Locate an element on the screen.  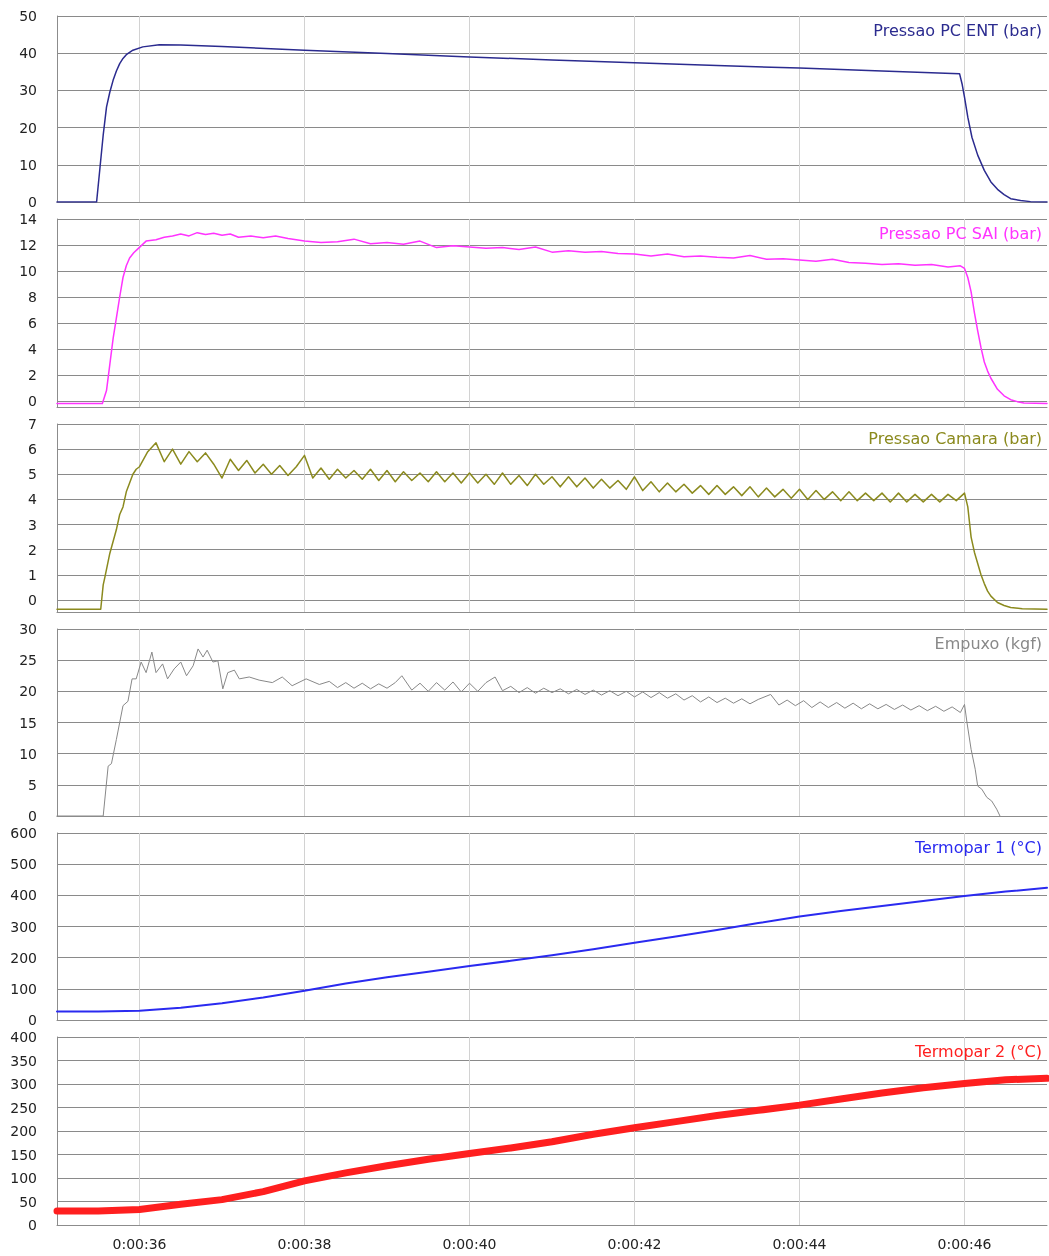
text: Empuxo (kgf) is located at coordinates (988, 643).